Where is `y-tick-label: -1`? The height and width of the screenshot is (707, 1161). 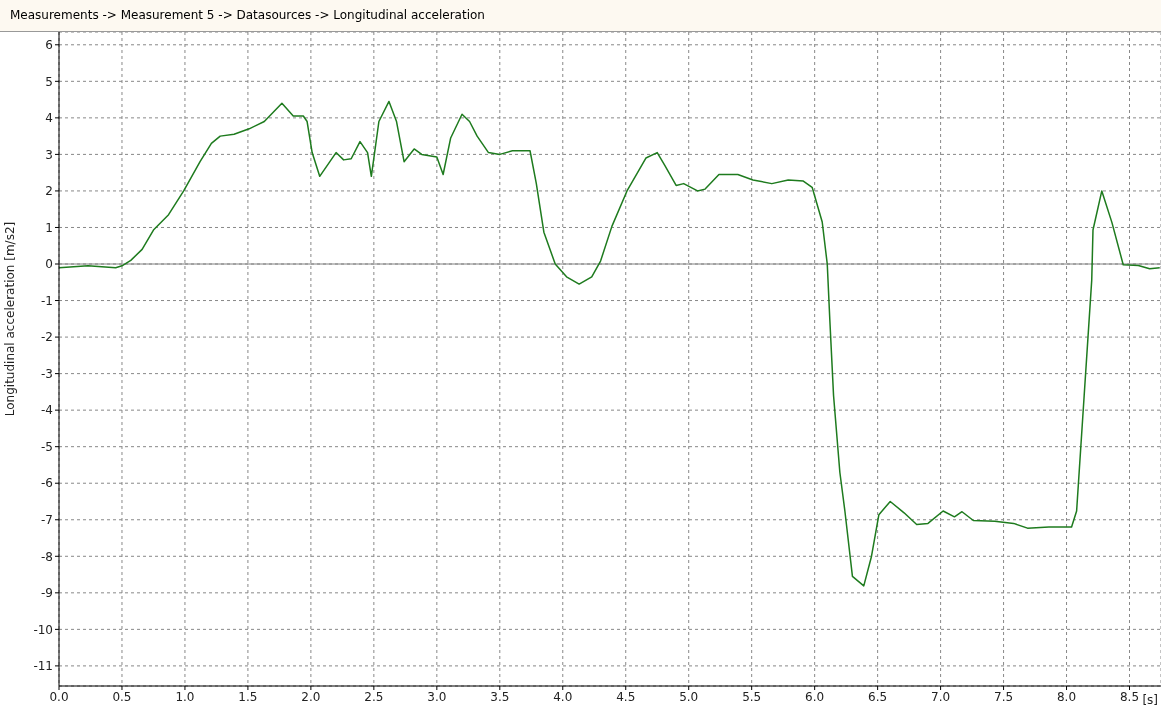
y-tick-label: -1 is located at coordinates (47, 300).